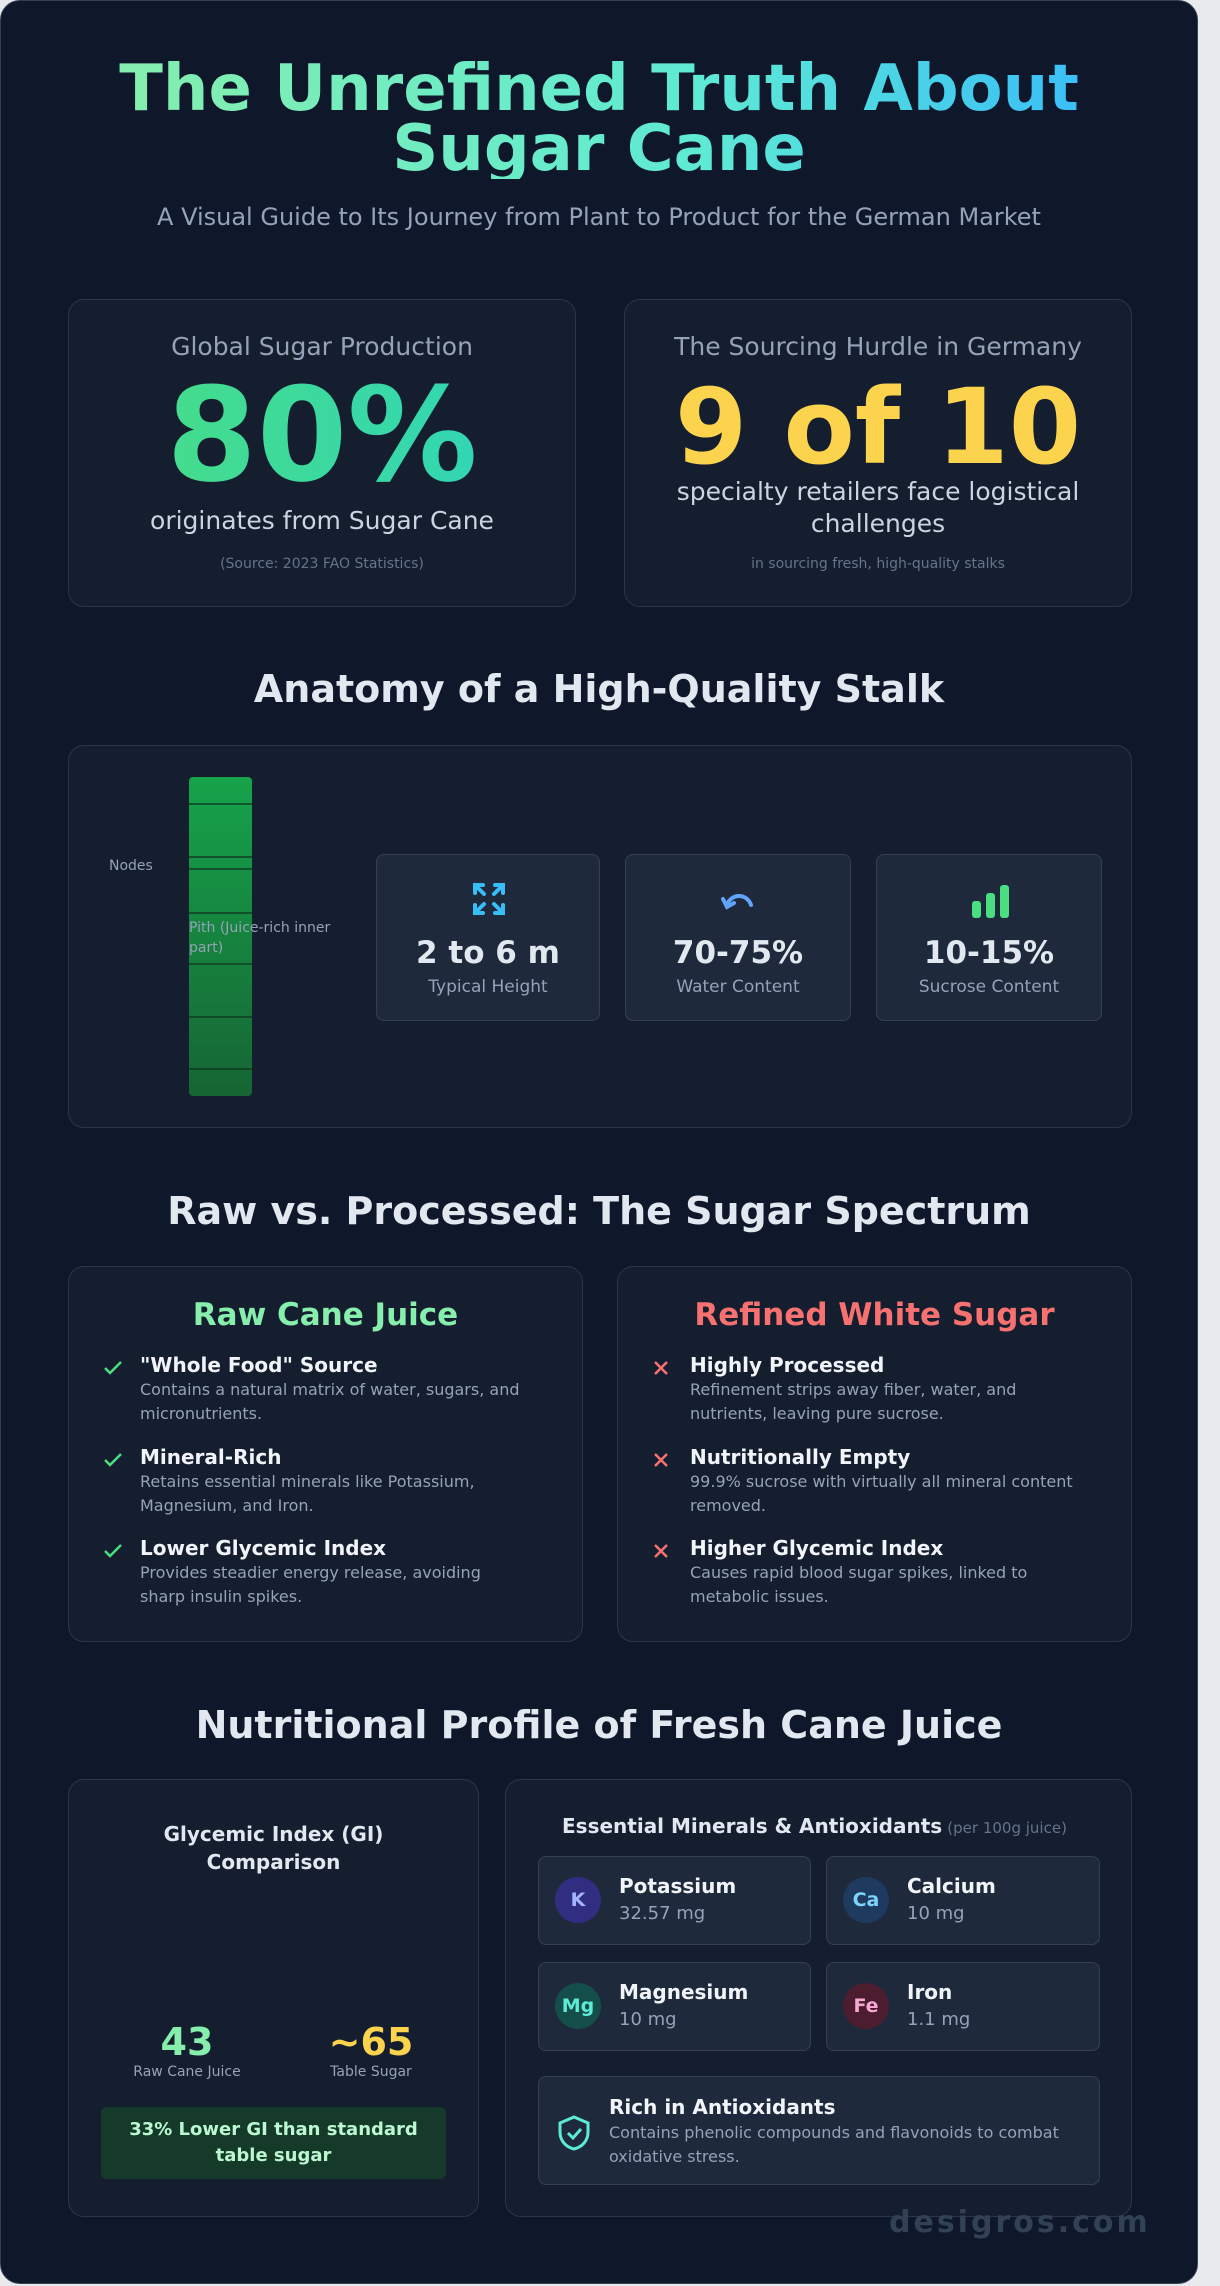  Describe the element at coordinates (930, 1992) in the screenshot. I see `mineral-name: Iron` at that location.